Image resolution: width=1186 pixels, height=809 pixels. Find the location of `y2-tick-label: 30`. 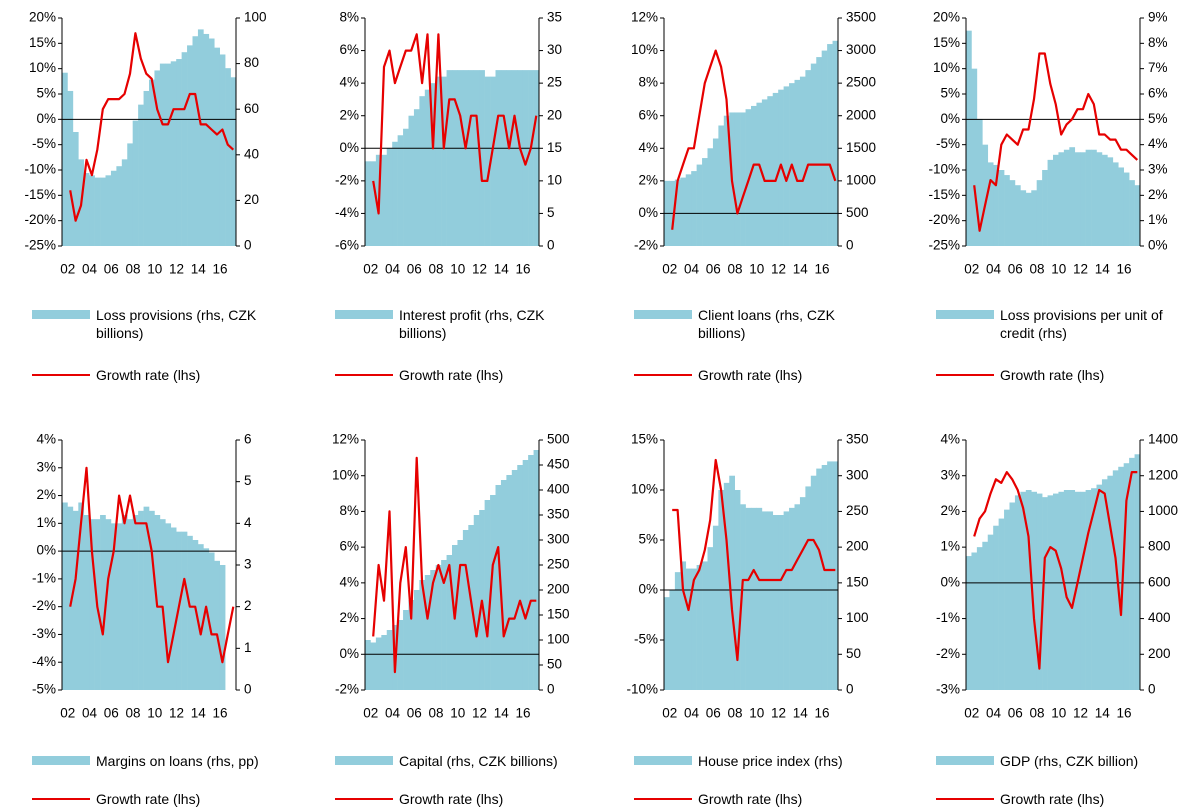

y2-tick-label: 30 is located at coordinates (554, 49).